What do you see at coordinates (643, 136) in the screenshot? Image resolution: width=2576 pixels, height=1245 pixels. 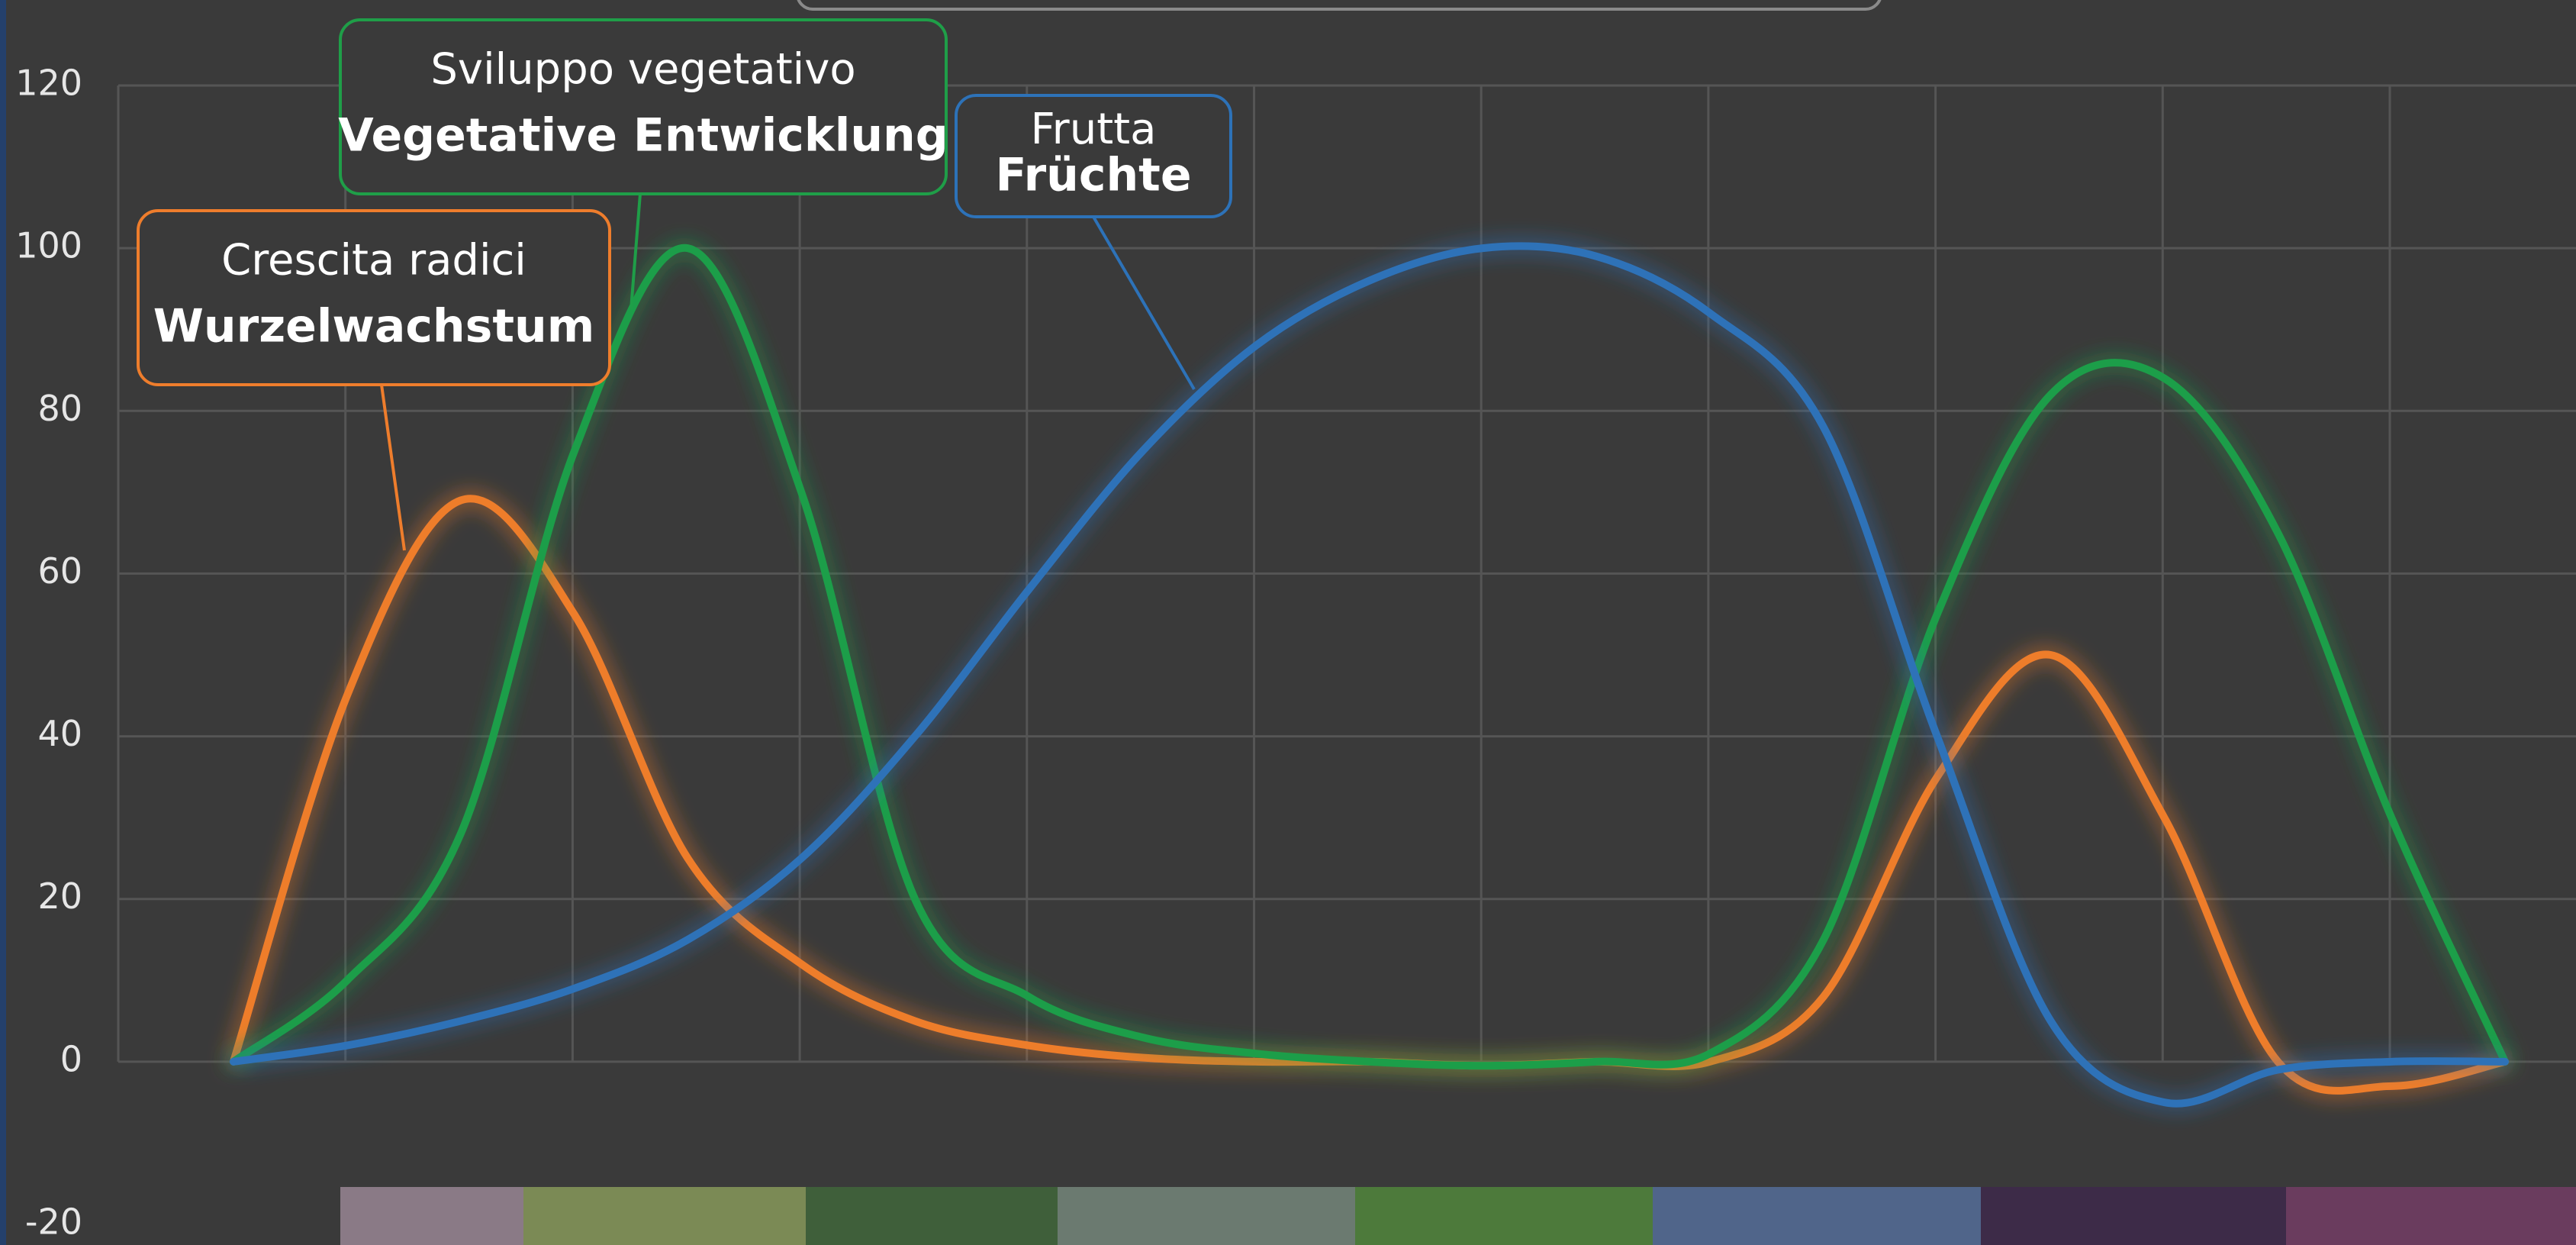 I see `callout-bold: Vegetative Entwicklung` at bounding box center [643, 136].